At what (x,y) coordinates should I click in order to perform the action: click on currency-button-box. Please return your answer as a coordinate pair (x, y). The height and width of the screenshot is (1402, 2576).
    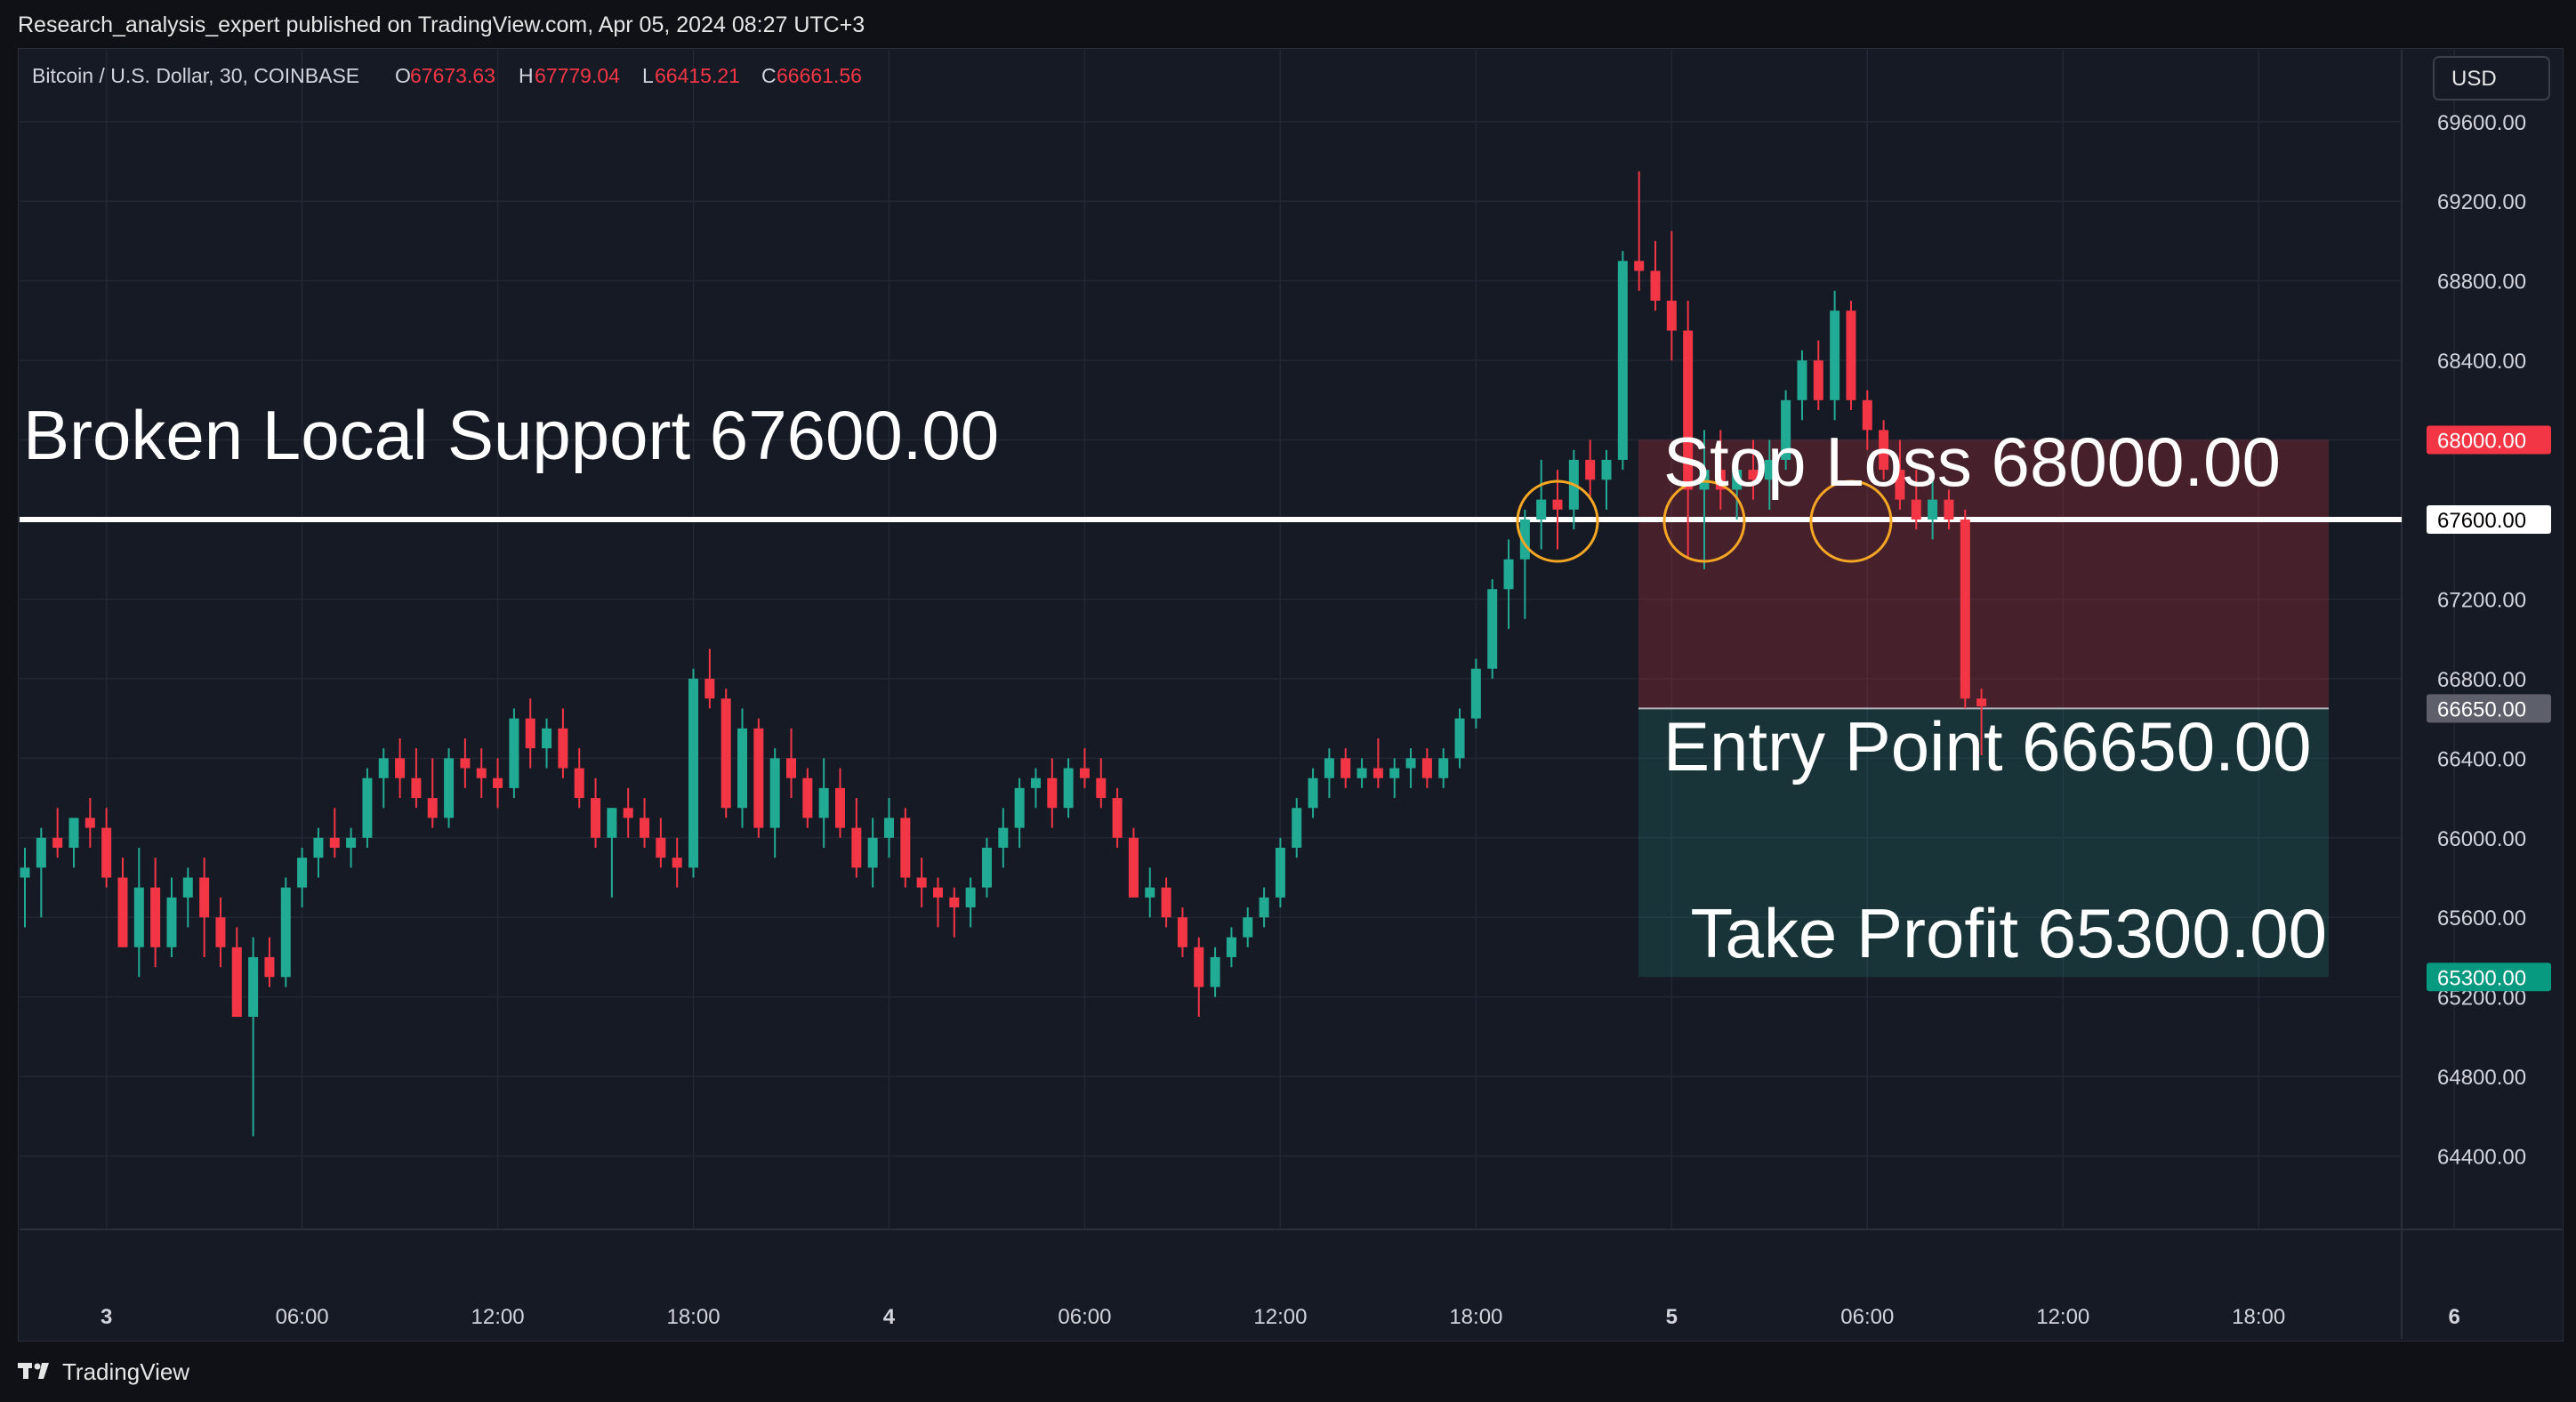
    Looking at the image, I should click on (2491, 78).